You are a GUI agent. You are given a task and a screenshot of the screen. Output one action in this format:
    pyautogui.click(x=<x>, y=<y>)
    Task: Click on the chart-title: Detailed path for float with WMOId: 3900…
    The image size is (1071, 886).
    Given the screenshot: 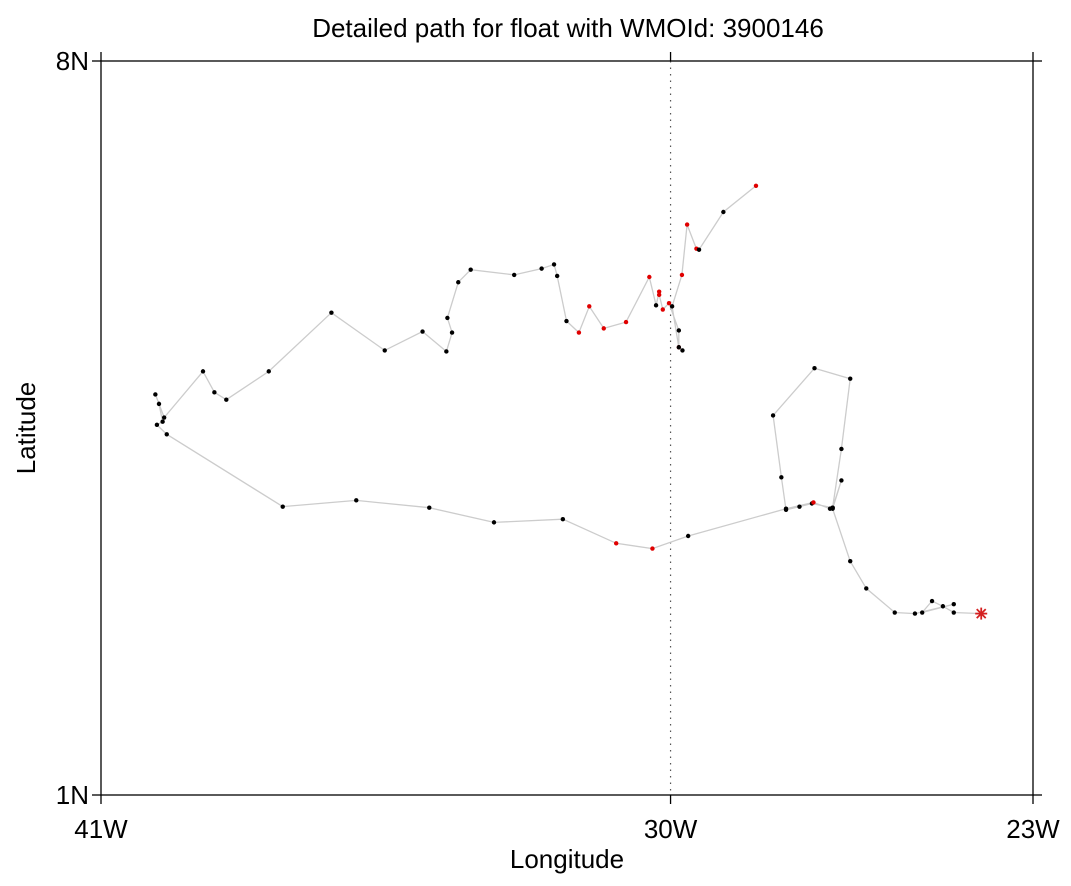 What is the action you would take?
    pyautogui.click(x=568, y=28)
    